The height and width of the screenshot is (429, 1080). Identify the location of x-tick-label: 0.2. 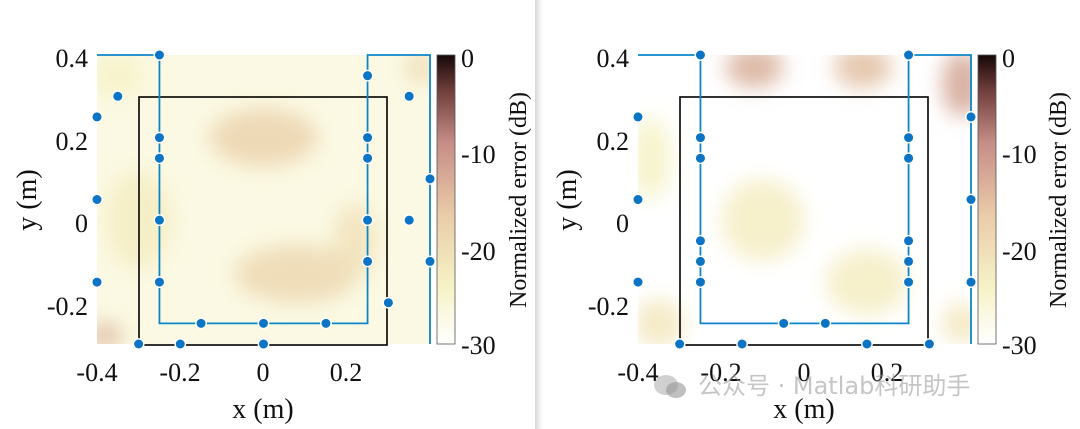
(346, 372).